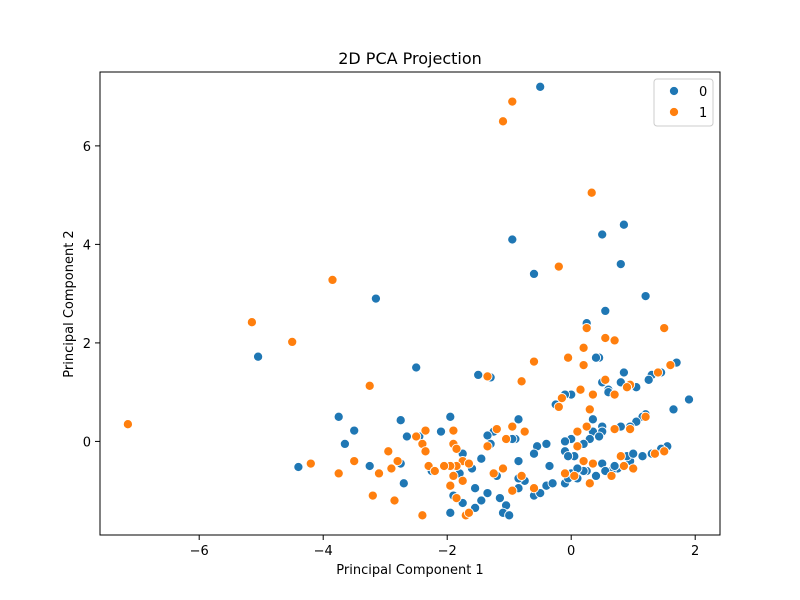 This screenshot has width=800, height=600. Describe the element at coordinates (87, 245) in the screenshot. I see `y-tick-label: 4` at that location.